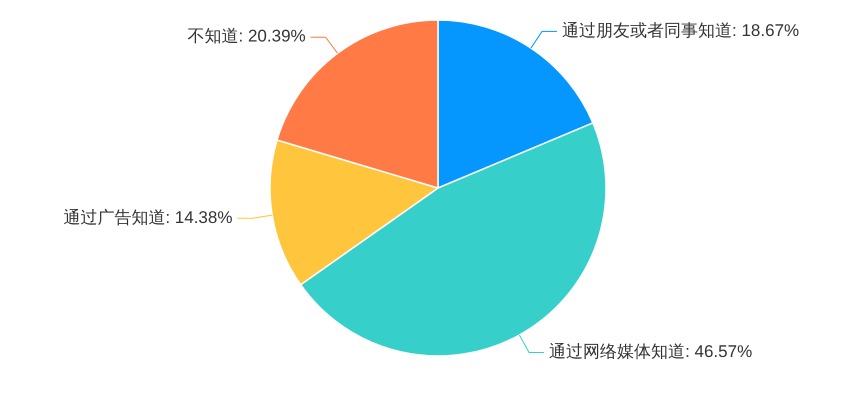  I want to click on slice-label: 不知道: 20.39%, so click(247, 36).